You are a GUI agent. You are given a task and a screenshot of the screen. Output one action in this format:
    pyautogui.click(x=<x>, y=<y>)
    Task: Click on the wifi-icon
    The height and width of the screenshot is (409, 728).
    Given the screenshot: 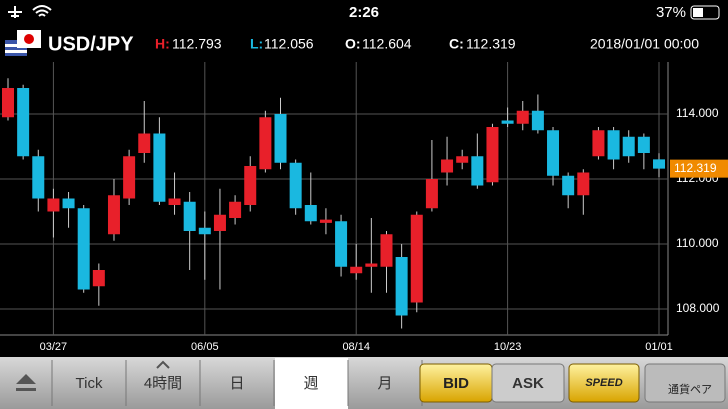 What is the action you would take?
    pyautogui.click(x=42, y=11)
    